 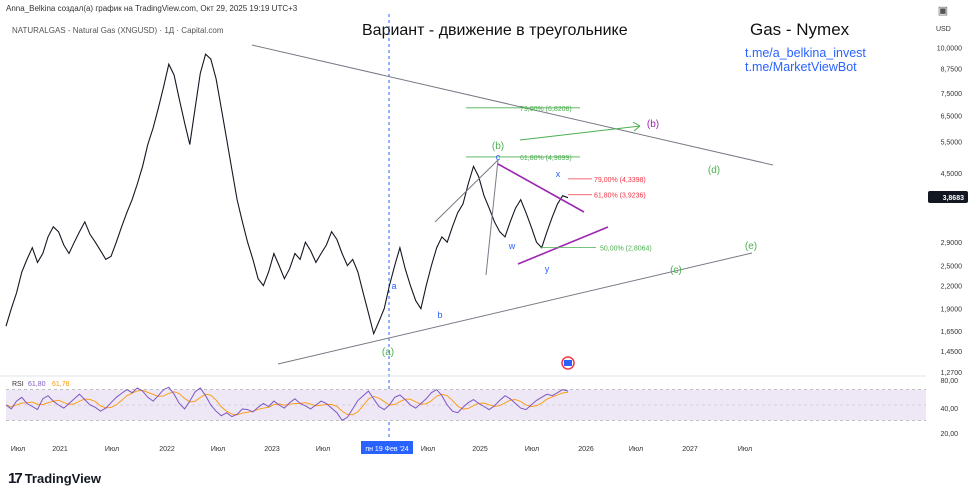 What do you see at coordinates (636, 126) in the screenshot?
I see `forecast-arrow-head` at bounding box center [636, 126].